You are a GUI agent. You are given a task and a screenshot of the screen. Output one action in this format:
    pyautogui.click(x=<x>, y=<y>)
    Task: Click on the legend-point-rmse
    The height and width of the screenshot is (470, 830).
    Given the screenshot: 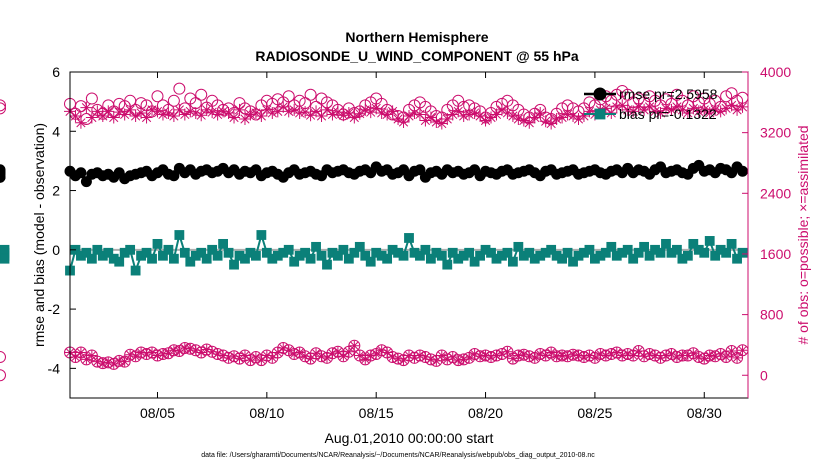 What is the action you would take?
    pyautogui.click(x=600, y=94)
    